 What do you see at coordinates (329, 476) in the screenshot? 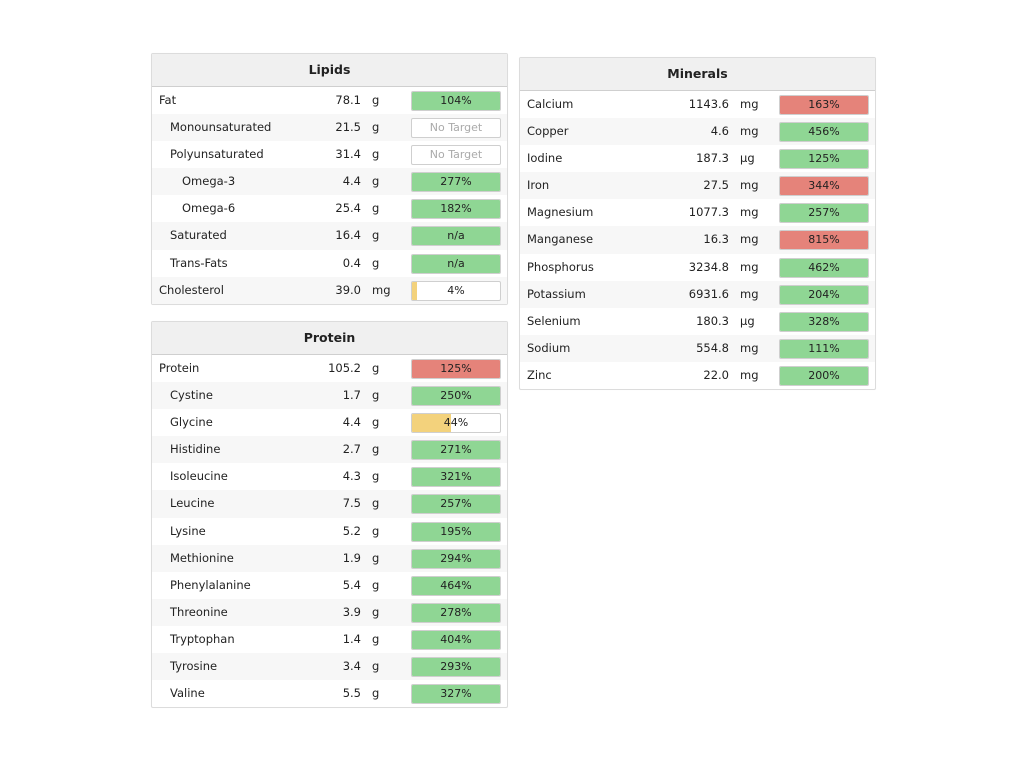
I see `table-row: Isoleucine 4.3 g 321%` at bounding box center [329, 476].